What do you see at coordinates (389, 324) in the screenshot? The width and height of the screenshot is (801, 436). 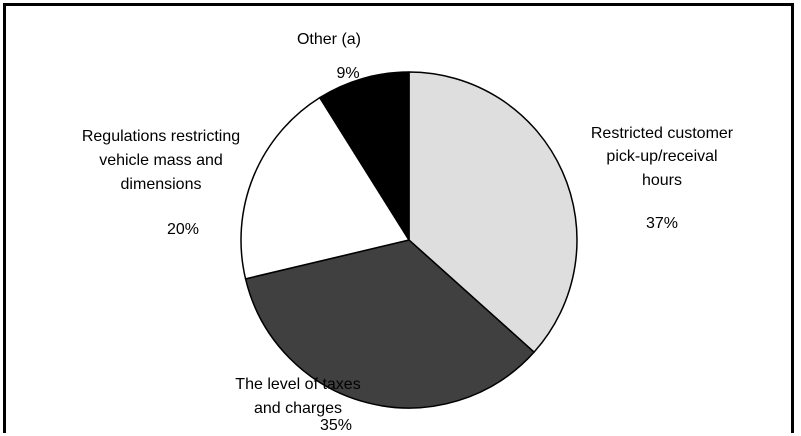 I see `pie-slice-taxes` at bounding box center [389, 324].